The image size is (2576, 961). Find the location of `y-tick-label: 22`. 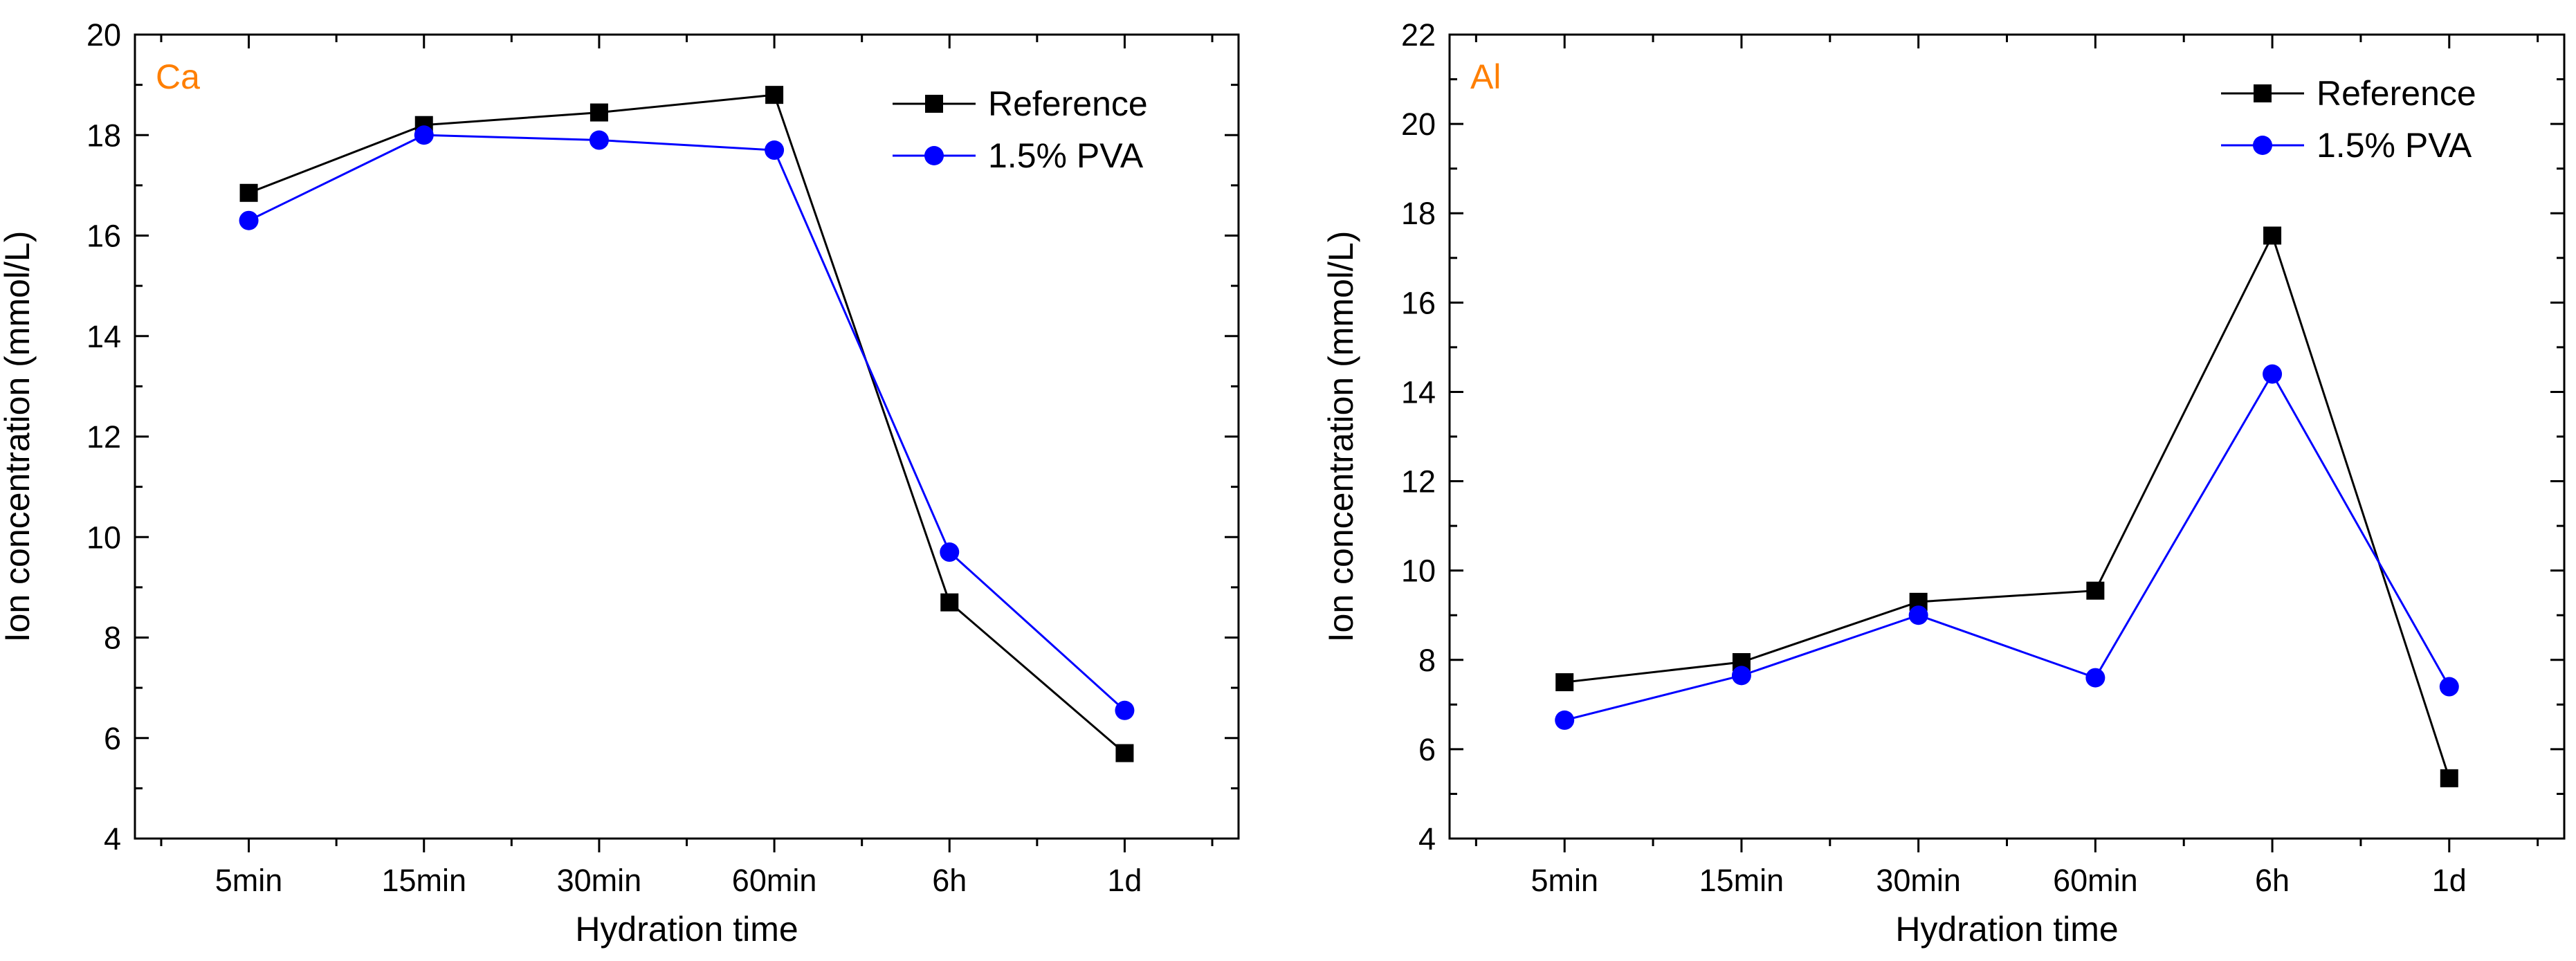

y-tick-label: 22 is located at coordinates (1419, 35).